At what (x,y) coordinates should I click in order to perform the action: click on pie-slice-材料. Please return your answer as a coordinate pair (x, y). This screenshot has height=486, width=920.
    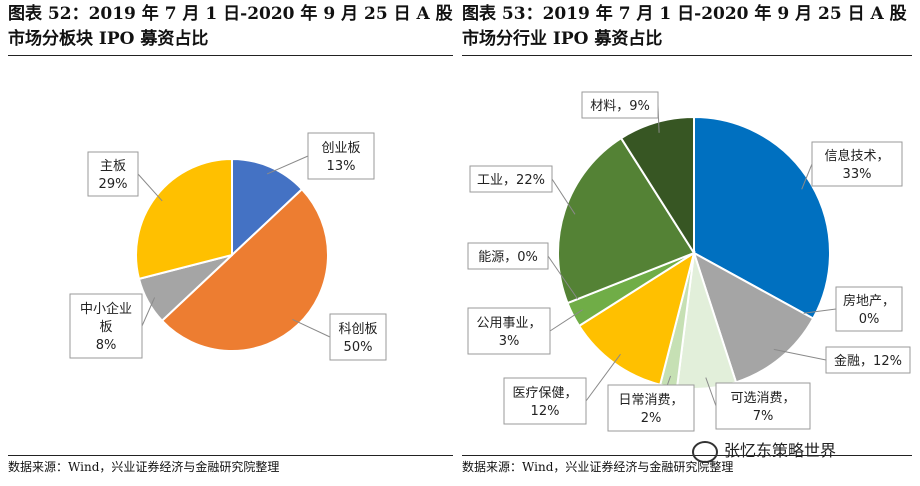
    Looking at the image, I should click on (657, 186).